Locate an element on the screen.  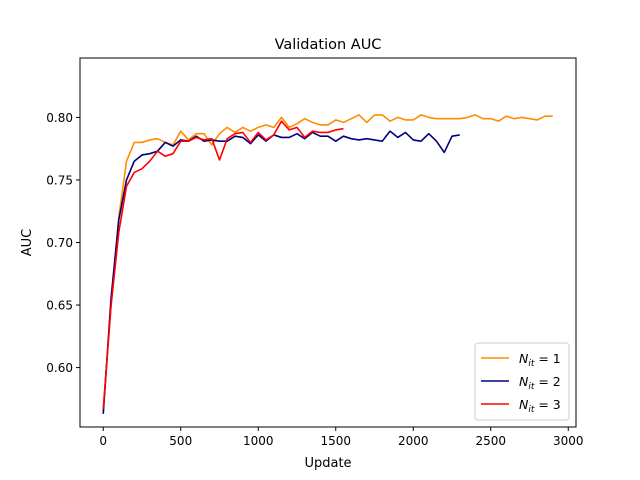
y-axis: 0.60 0.65 0.70 0.75 0.80 is located at coordinates (63, 243).